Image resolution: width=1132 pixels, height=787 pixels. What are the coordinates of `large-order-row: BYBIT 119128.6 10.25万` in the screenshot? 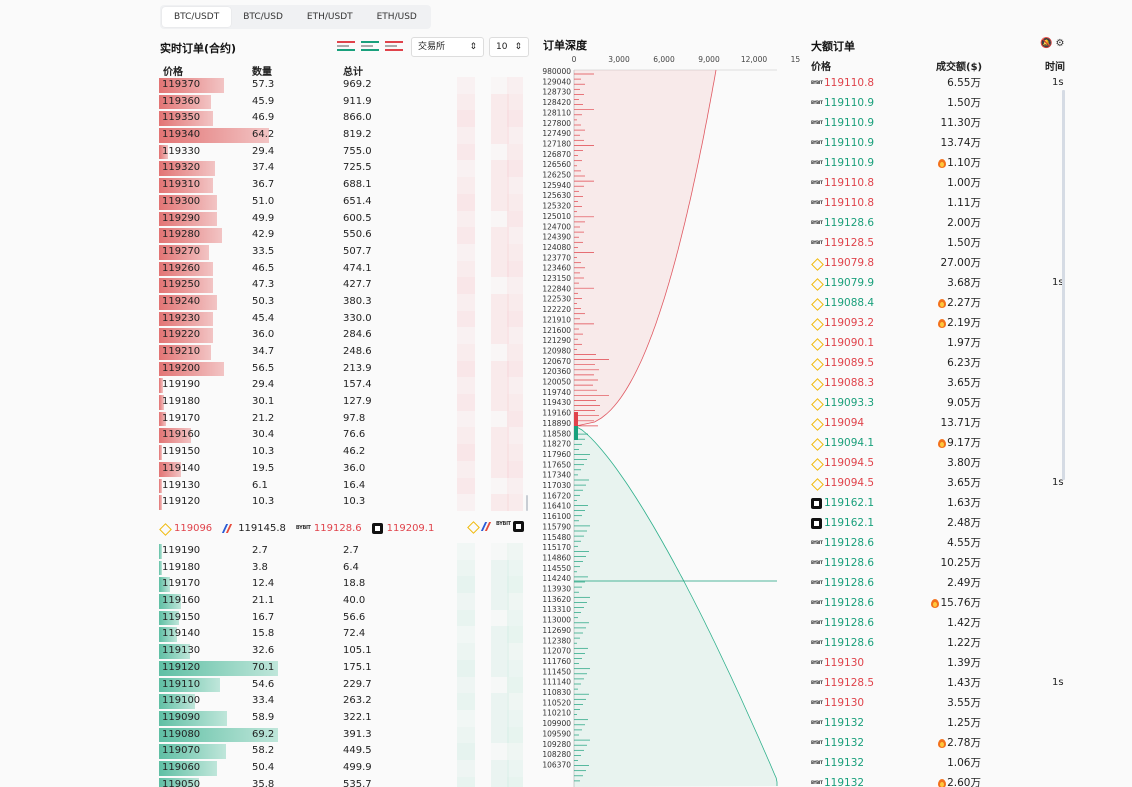 It's located at (941, 563).